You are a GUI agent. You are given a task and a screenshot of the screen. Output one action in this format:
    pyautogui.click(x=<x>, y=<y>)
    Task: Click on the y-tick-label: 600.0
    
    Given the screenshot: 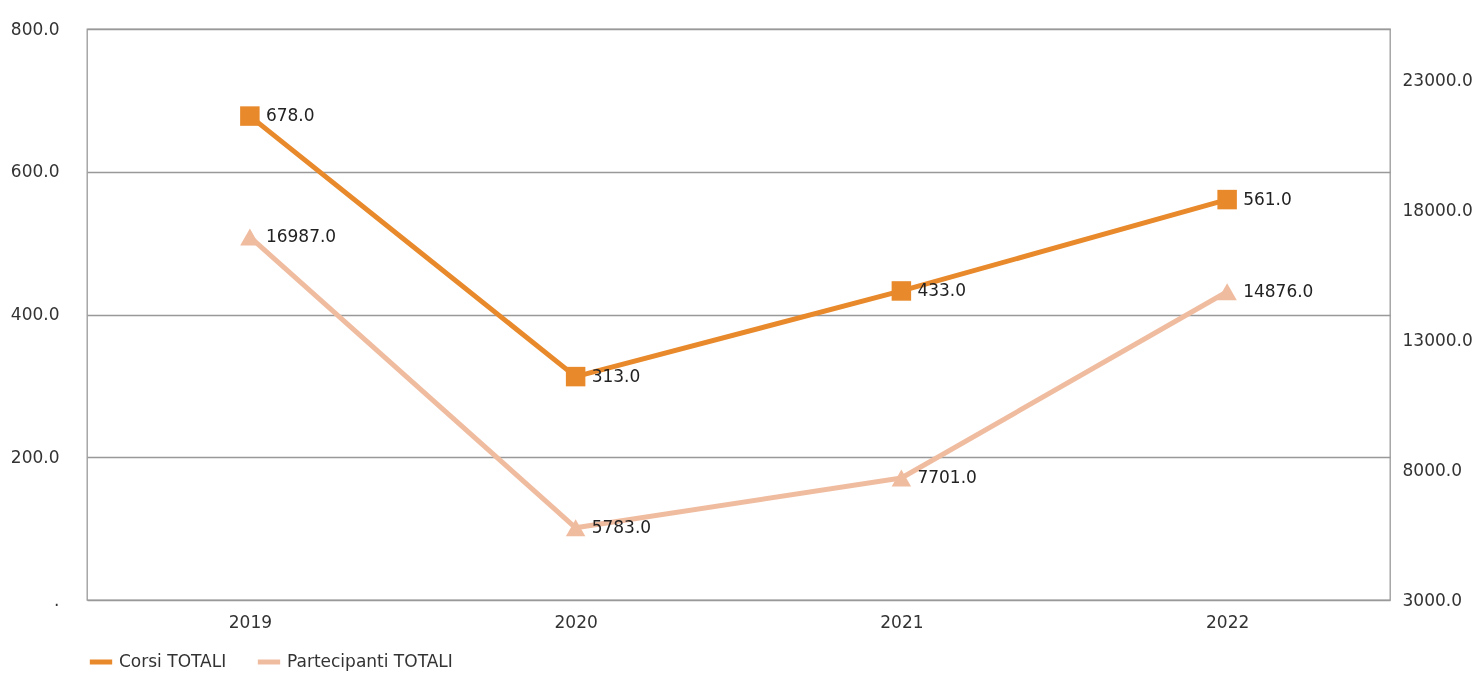 What is the action you would take?
    pyautogui.click(x=35, y=171)
    